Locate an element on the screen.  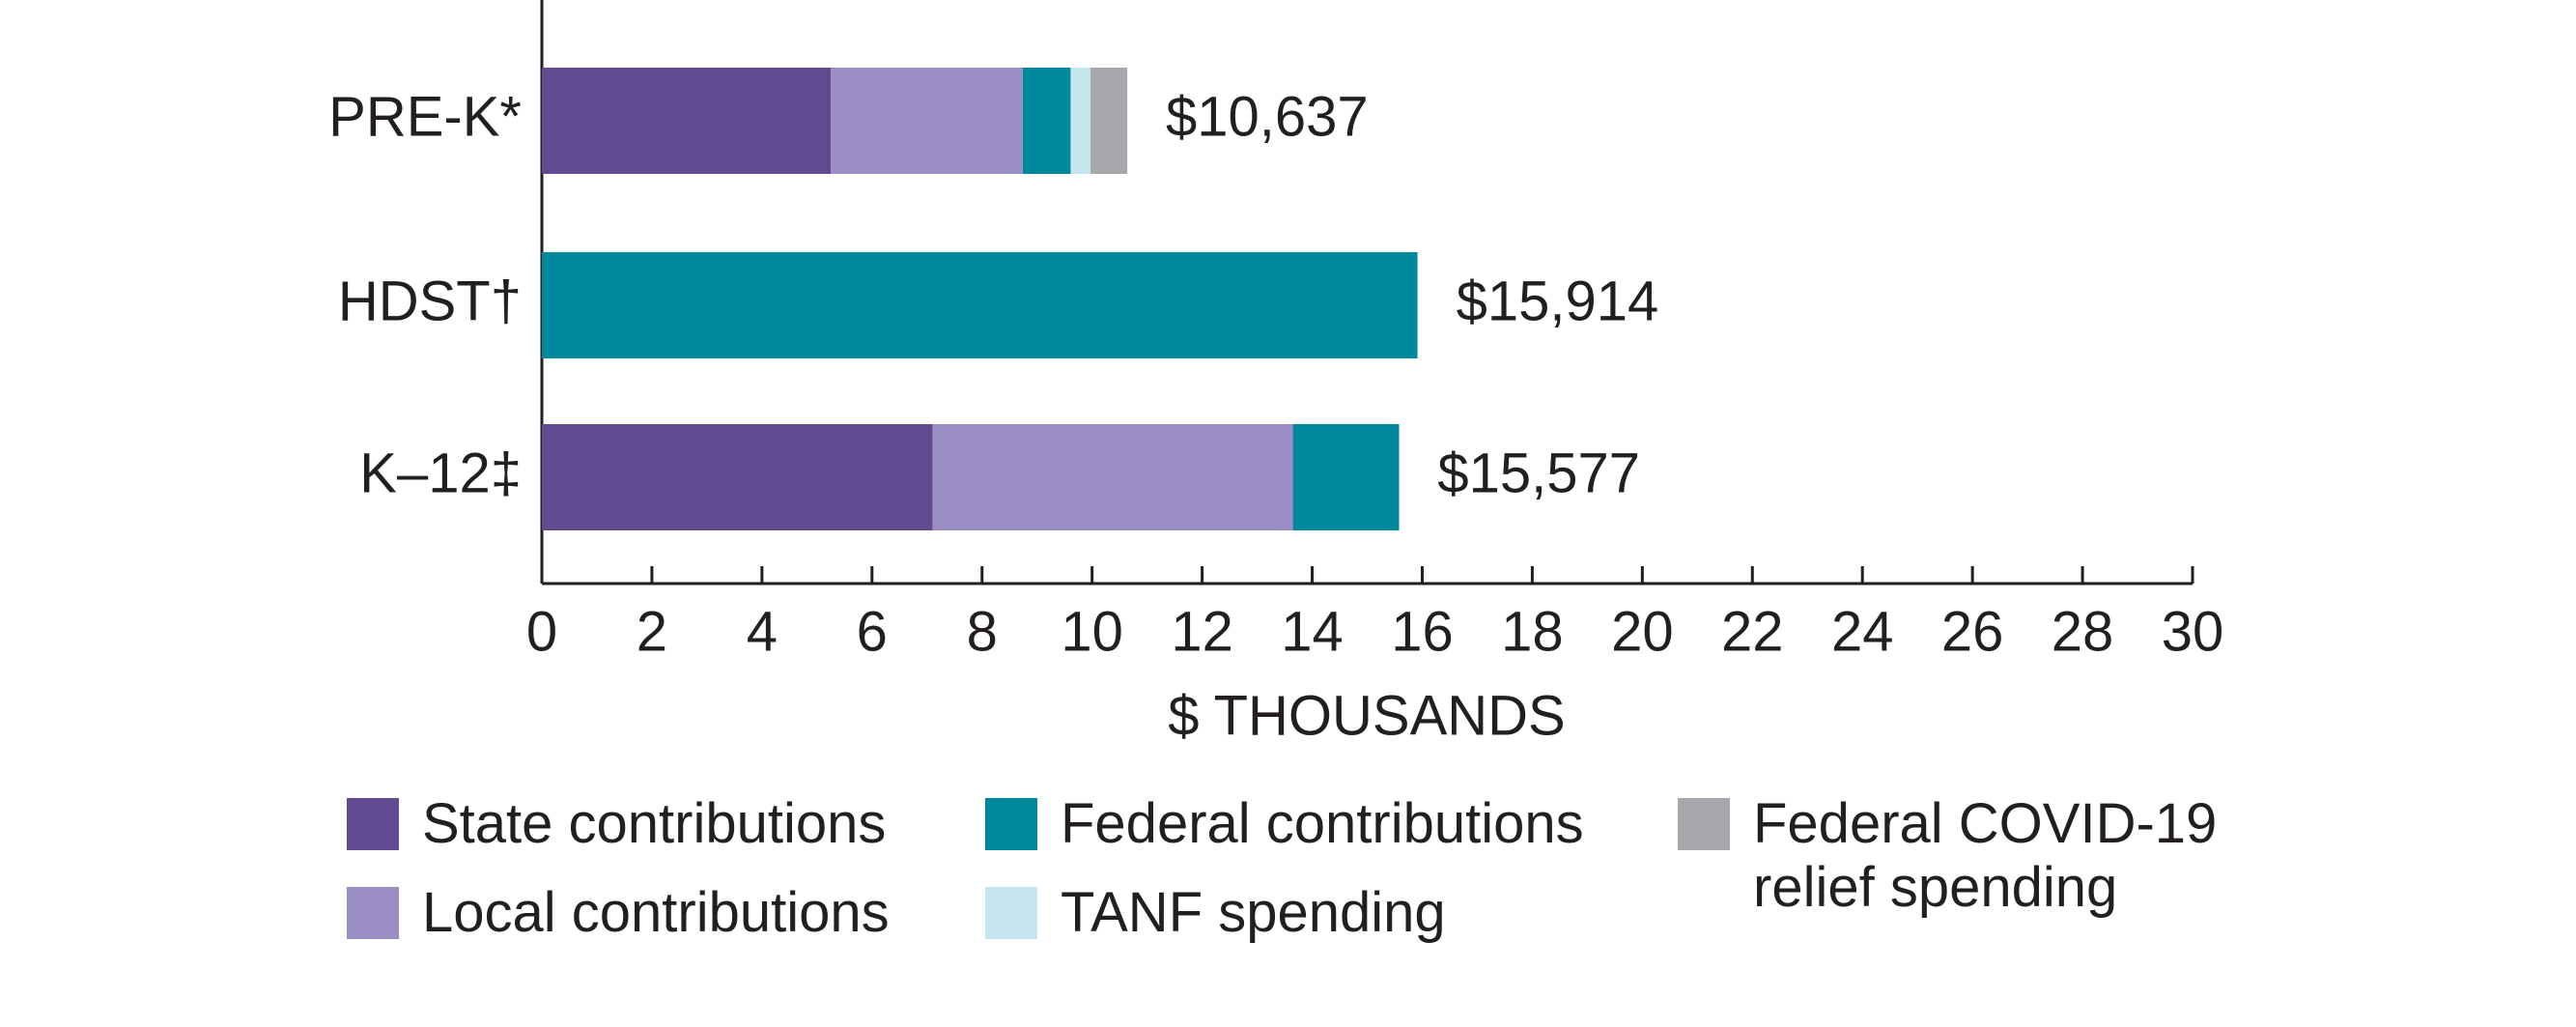
category-label: PRE-K* is located at coordinates (425, 116).